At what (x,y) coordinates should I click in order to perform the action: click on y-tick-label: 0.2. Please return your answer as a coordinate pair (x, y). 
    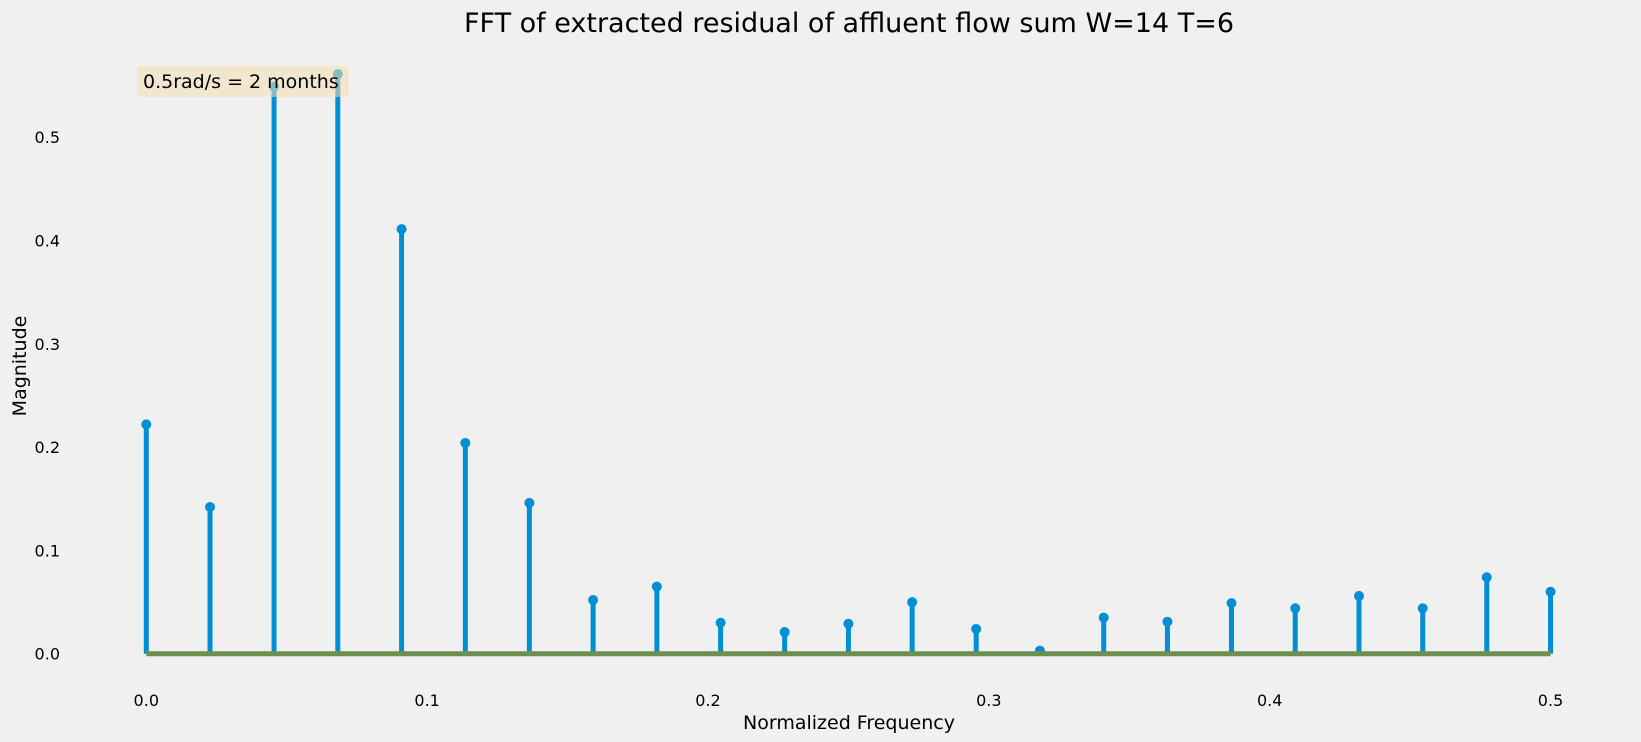
    Looking at the image, I should click on (47, 447).